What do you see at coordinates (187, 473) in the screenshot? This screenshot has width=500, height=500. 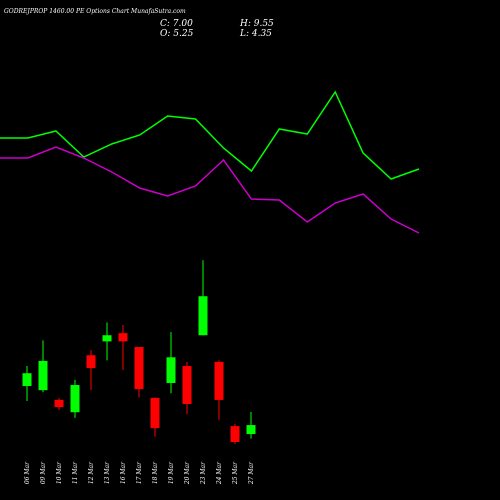 I see `x-tick-label: 20 Mar` at bounding box center [187, 473].